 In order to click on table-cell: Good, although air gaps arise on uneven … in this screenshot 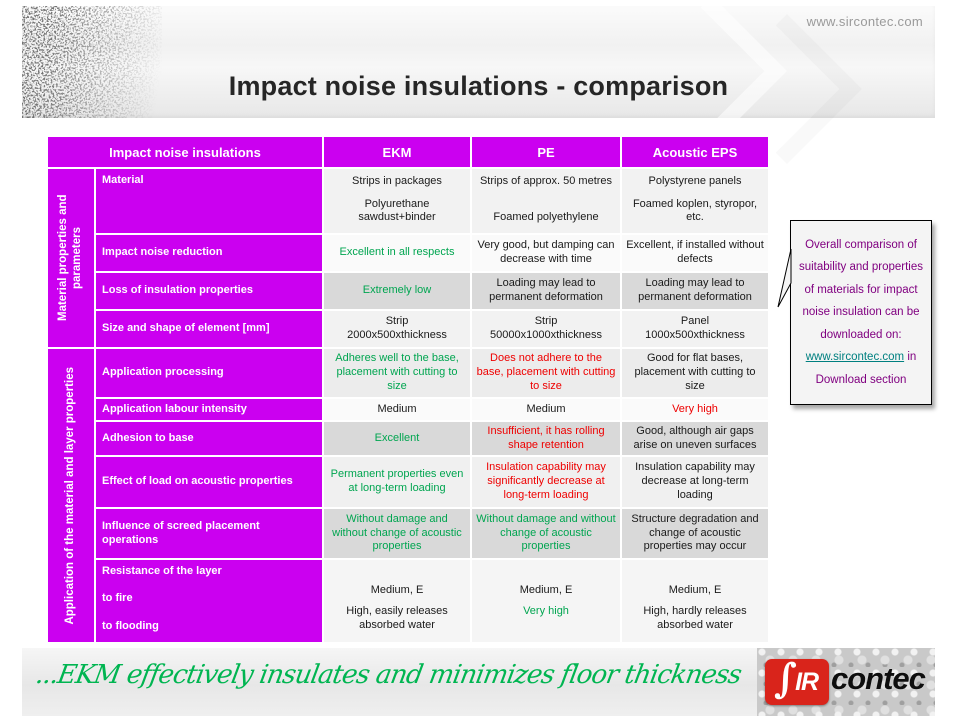, I will do `click(695, 438)`.